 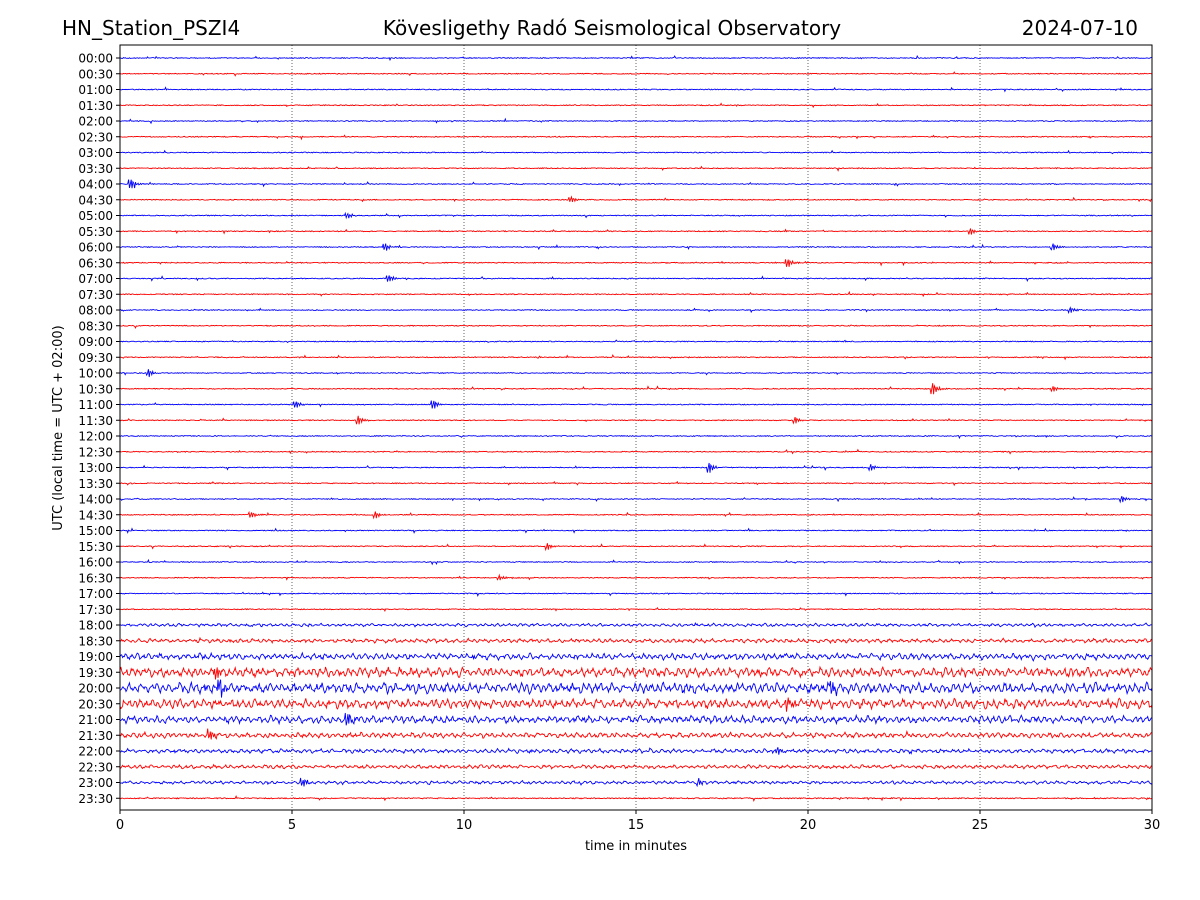 What do you see at coordinates (95, 358) in the screenshot?
I see `y-tick-label-0930: 09:30` at bounding box center [95, 358].